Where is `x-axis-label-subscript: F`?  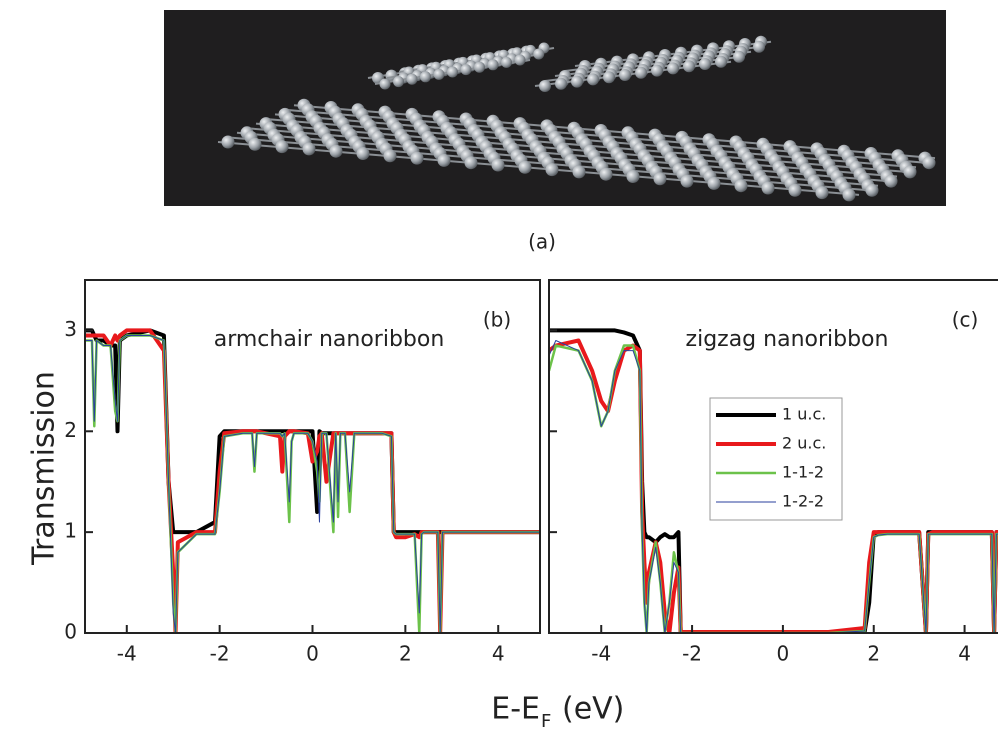
x-axis-label-subscript: F is located at coordinates (546, 721).